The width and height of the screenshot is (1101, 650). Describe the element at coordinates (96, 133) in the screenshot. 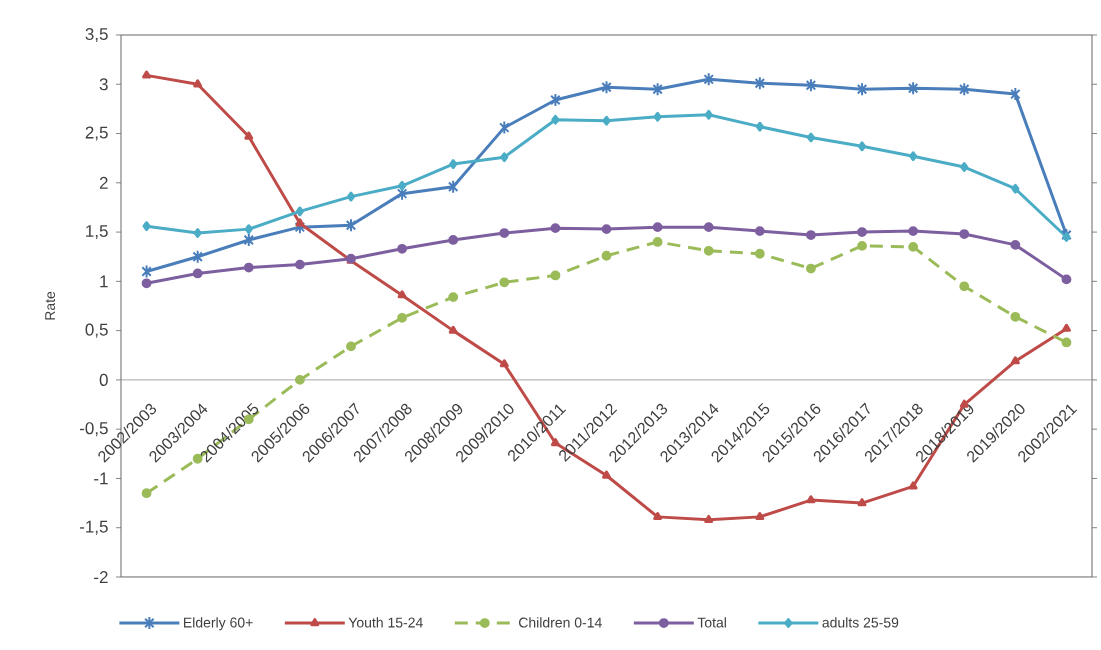

I see `y-tick-label: 2,5` at that location.